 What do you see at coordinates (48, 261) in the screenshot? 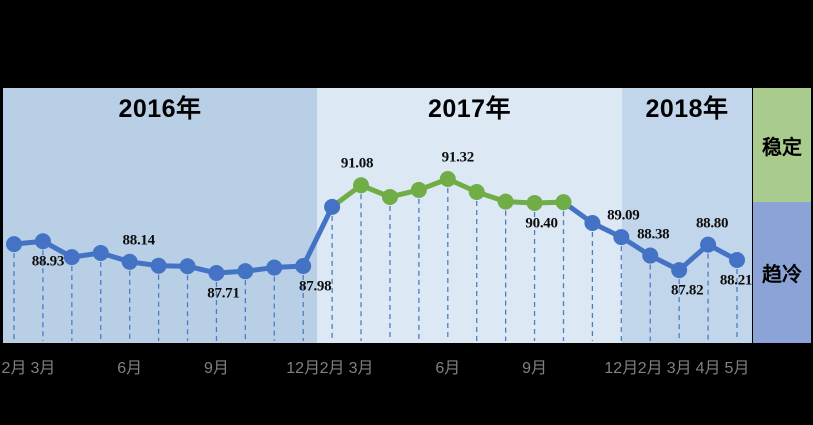
I see `data-label: 88.93` at bounding box center [48, 261].